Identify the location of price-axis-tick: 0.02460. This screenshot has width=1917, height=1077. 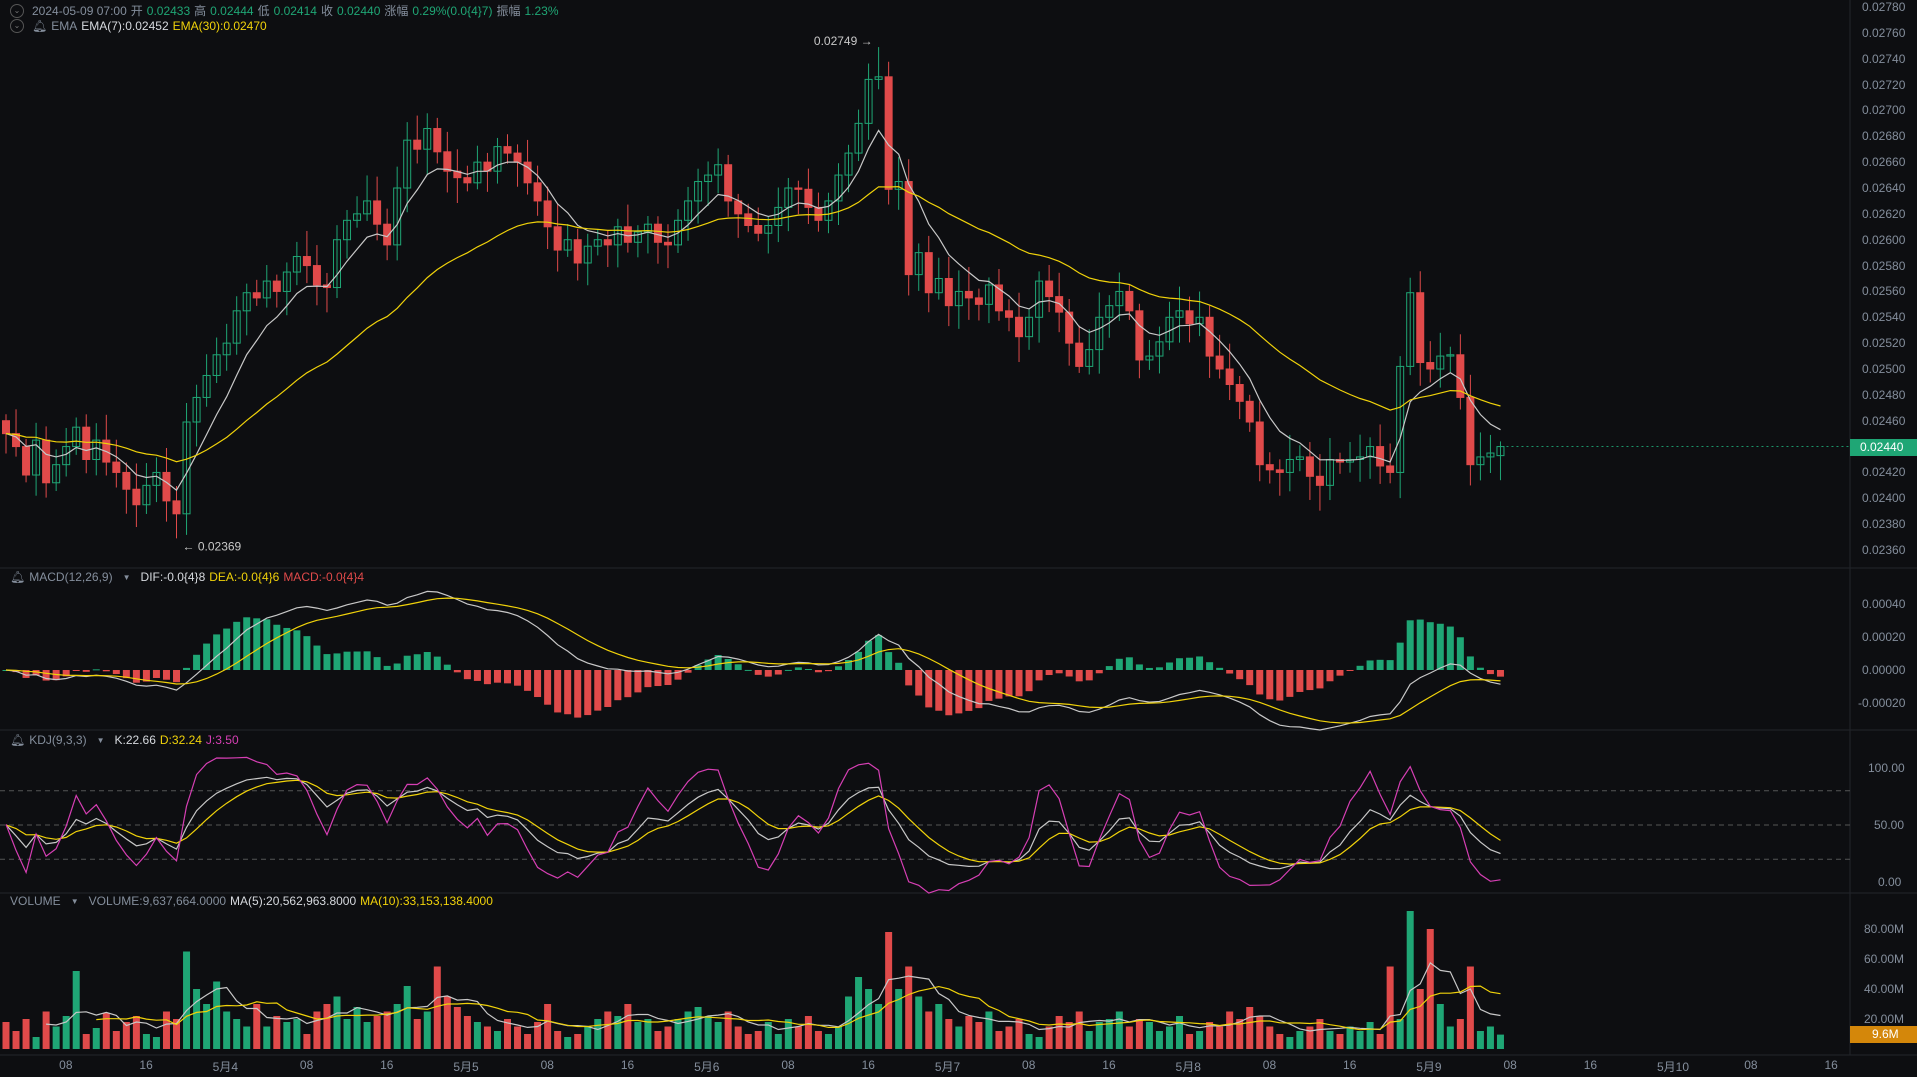
(1884, 420).